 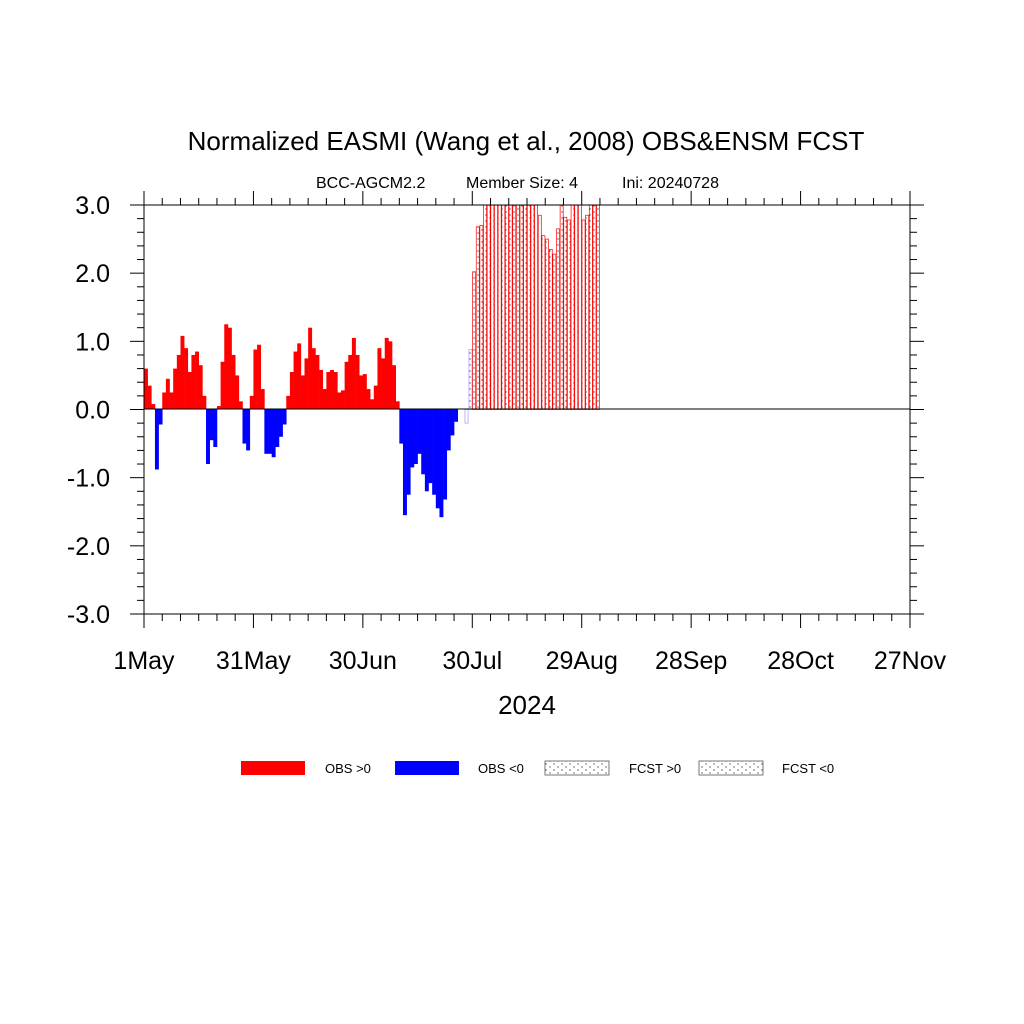 What do you see at coordinates (800, 661) in the screenshot?
I see `x-tick-label: 28Oct` at bounding box center [800, 661].